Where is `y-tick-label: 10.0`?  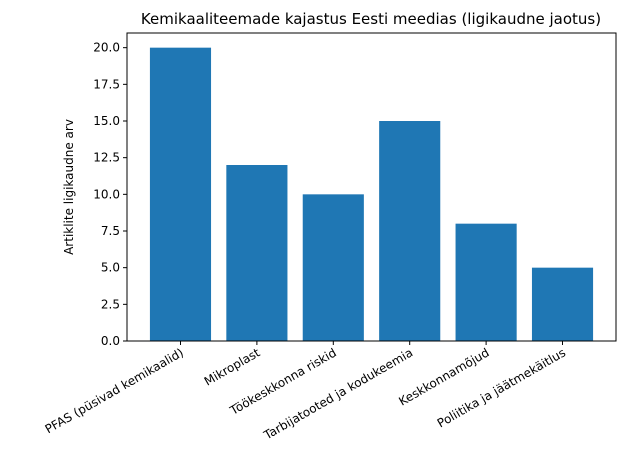
y-tick-label: 10.0 is located at coordinates (106, 194).